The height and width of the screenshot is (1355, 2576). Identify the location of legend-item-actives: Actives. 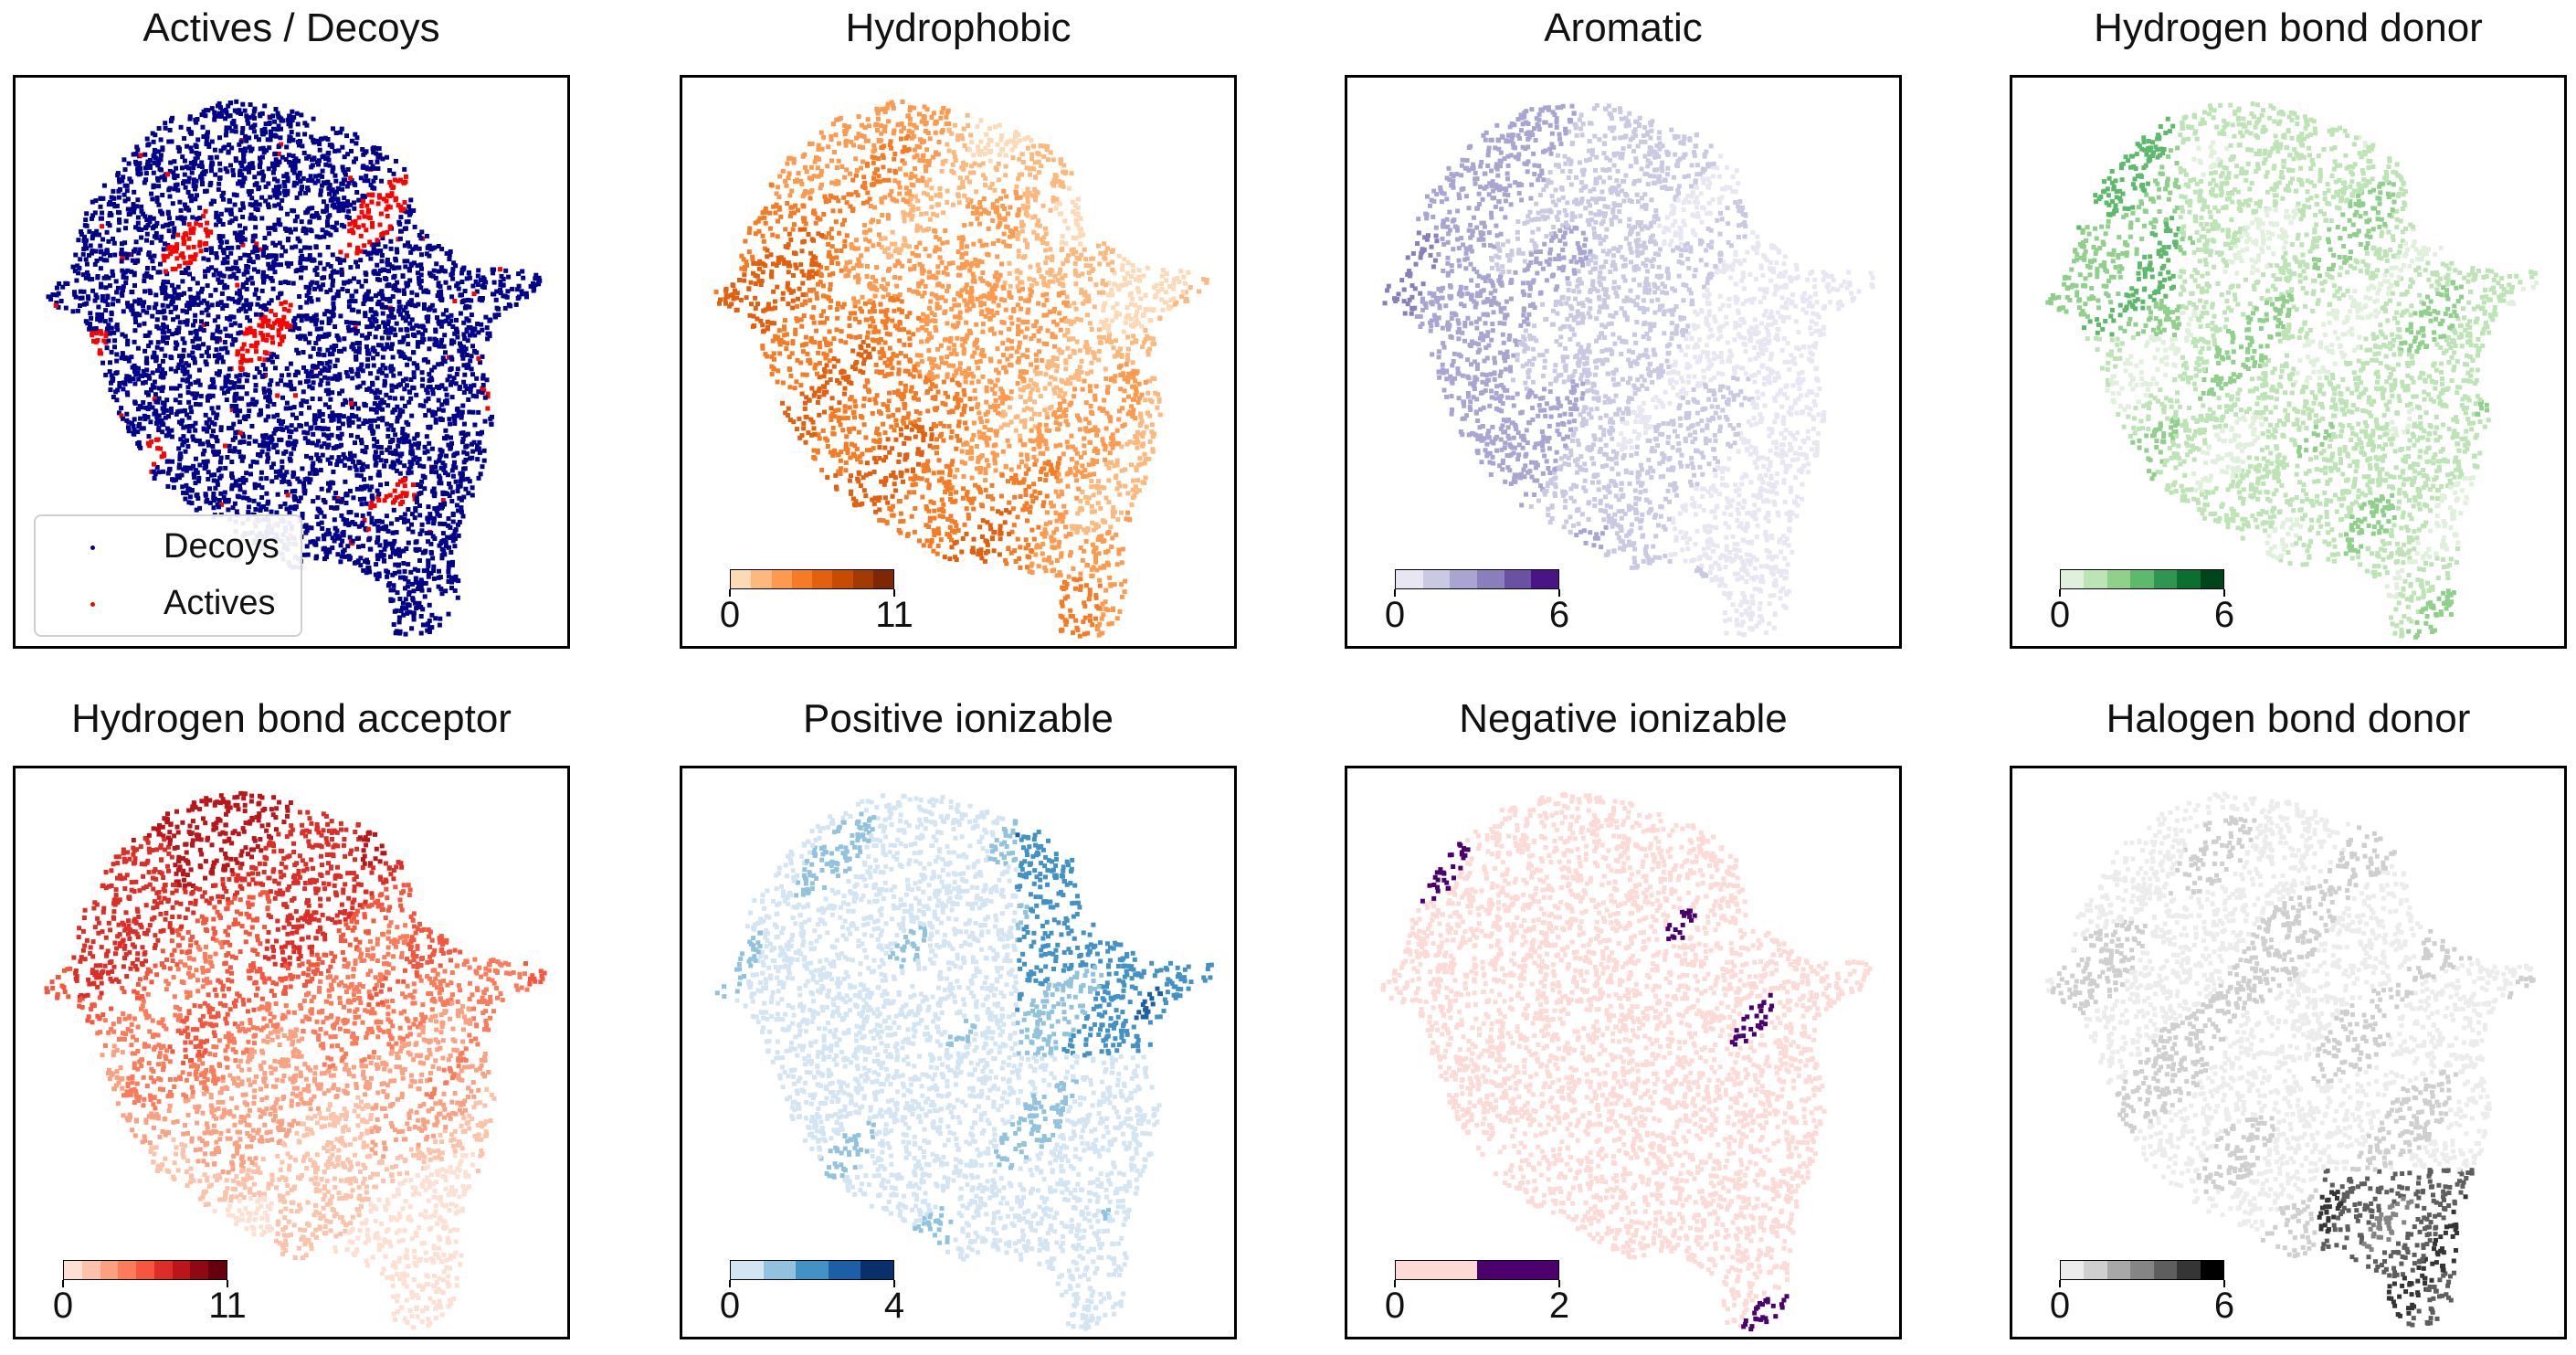
(168, 605).